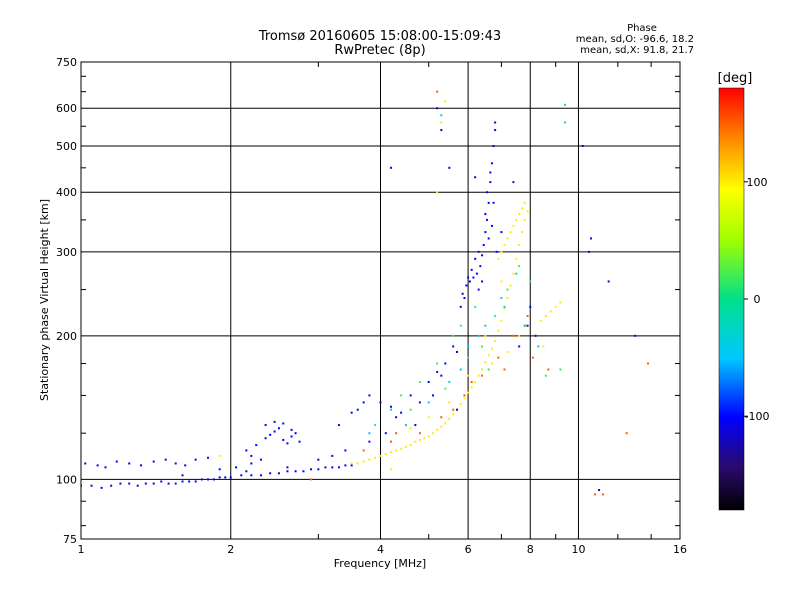  I want to click on chart-title: Tromsø 20160605 15:08:00-15:09:43, so click(379, 36).